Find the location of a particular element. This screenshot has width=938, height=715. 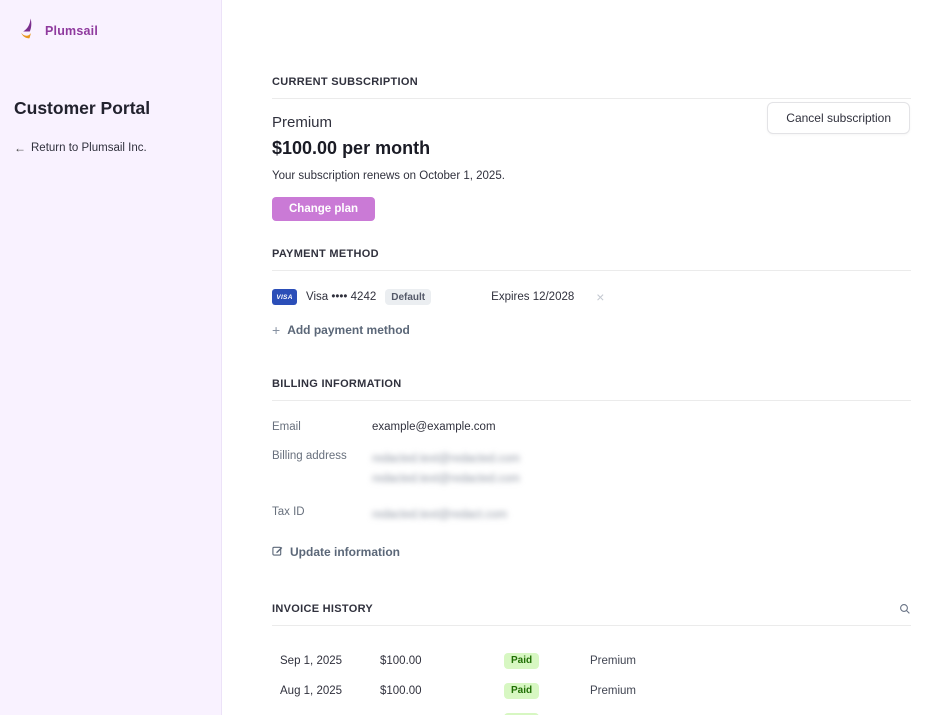

tax-id-label: Tax ID is located at coordinates (288, 512).